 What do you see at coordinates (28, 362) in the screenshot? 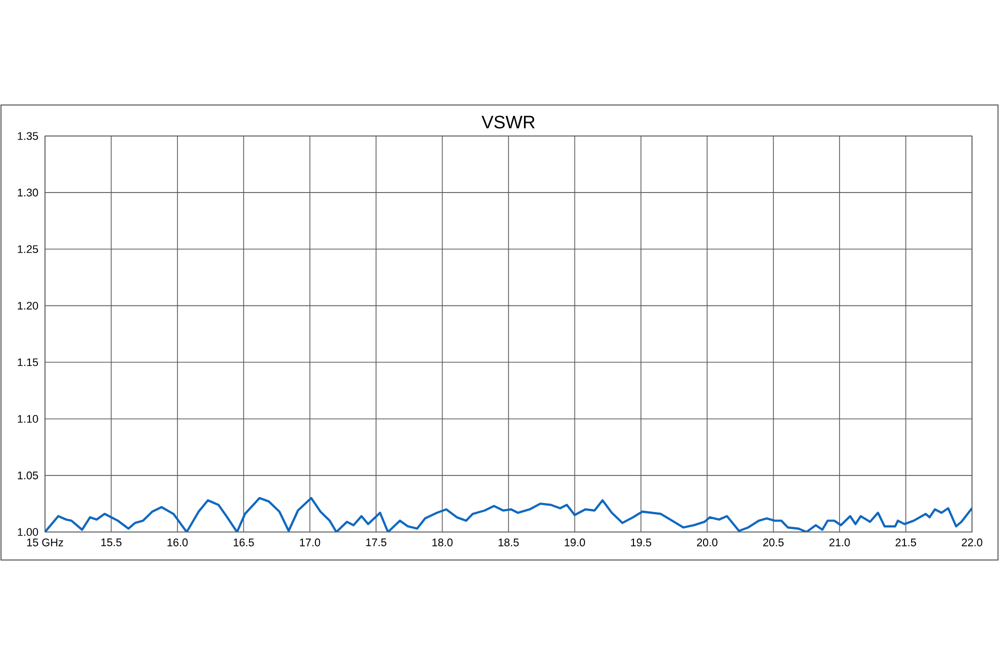
I see `y-tick-label: 1.15` at bounding box center [28, 362].